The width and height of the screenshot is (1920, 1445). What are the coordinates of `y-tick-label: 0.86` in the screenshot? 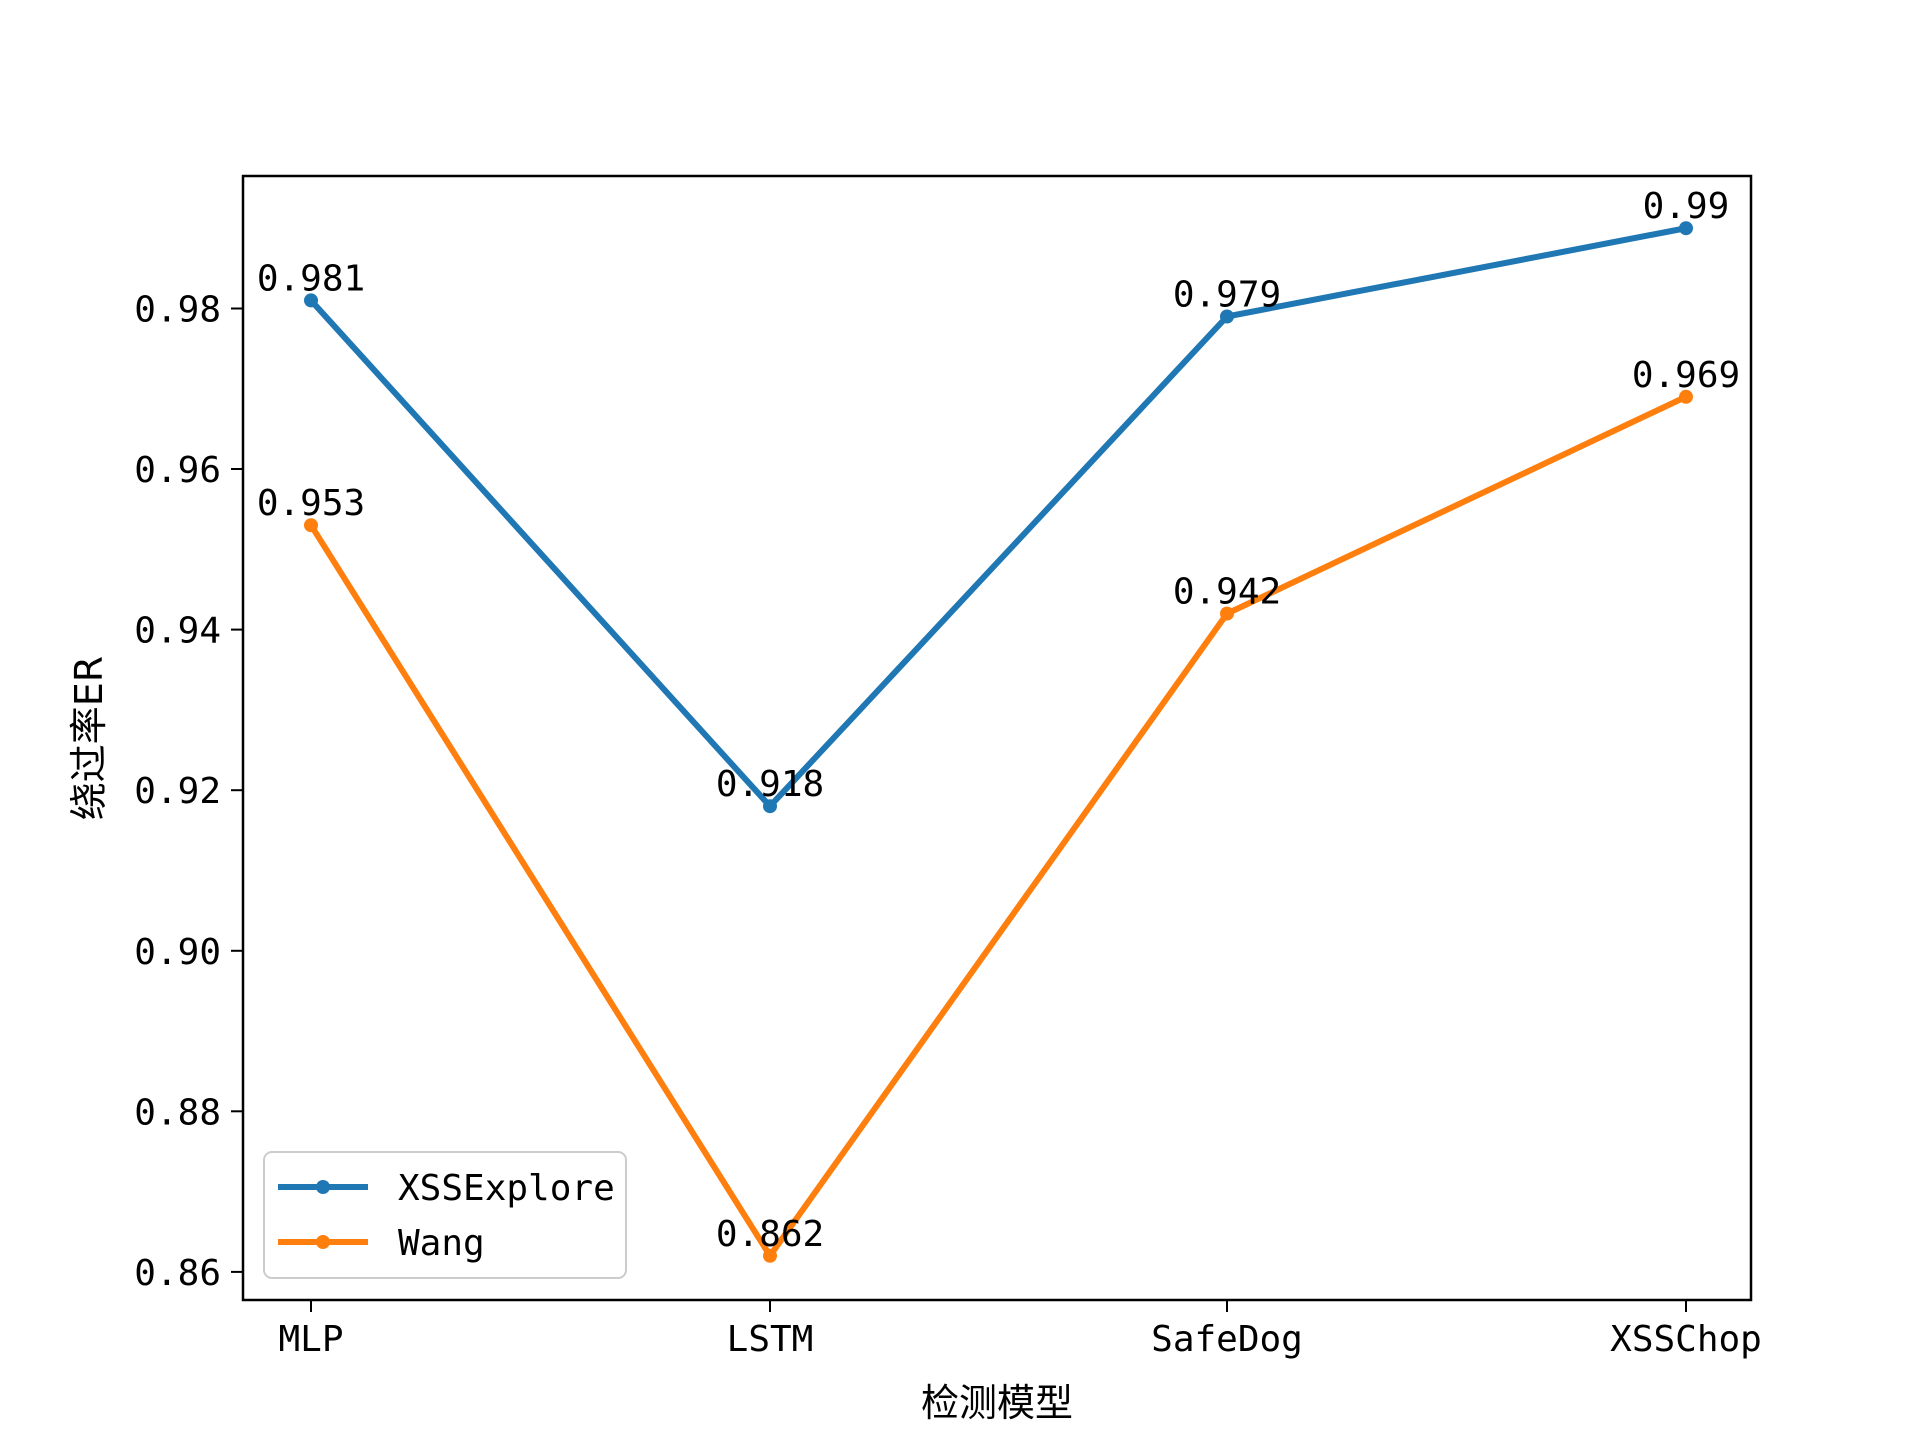 It's located at (177, 1273).